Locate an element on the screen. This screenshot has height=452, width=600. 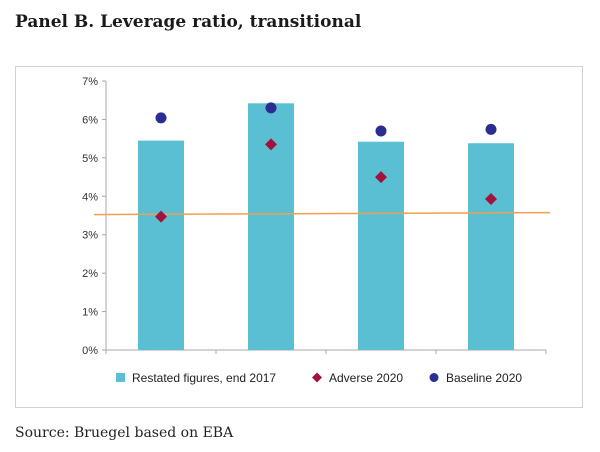
chart-title: Panel B. Leverage ratio, transitional is located at coordinates (188, 22).